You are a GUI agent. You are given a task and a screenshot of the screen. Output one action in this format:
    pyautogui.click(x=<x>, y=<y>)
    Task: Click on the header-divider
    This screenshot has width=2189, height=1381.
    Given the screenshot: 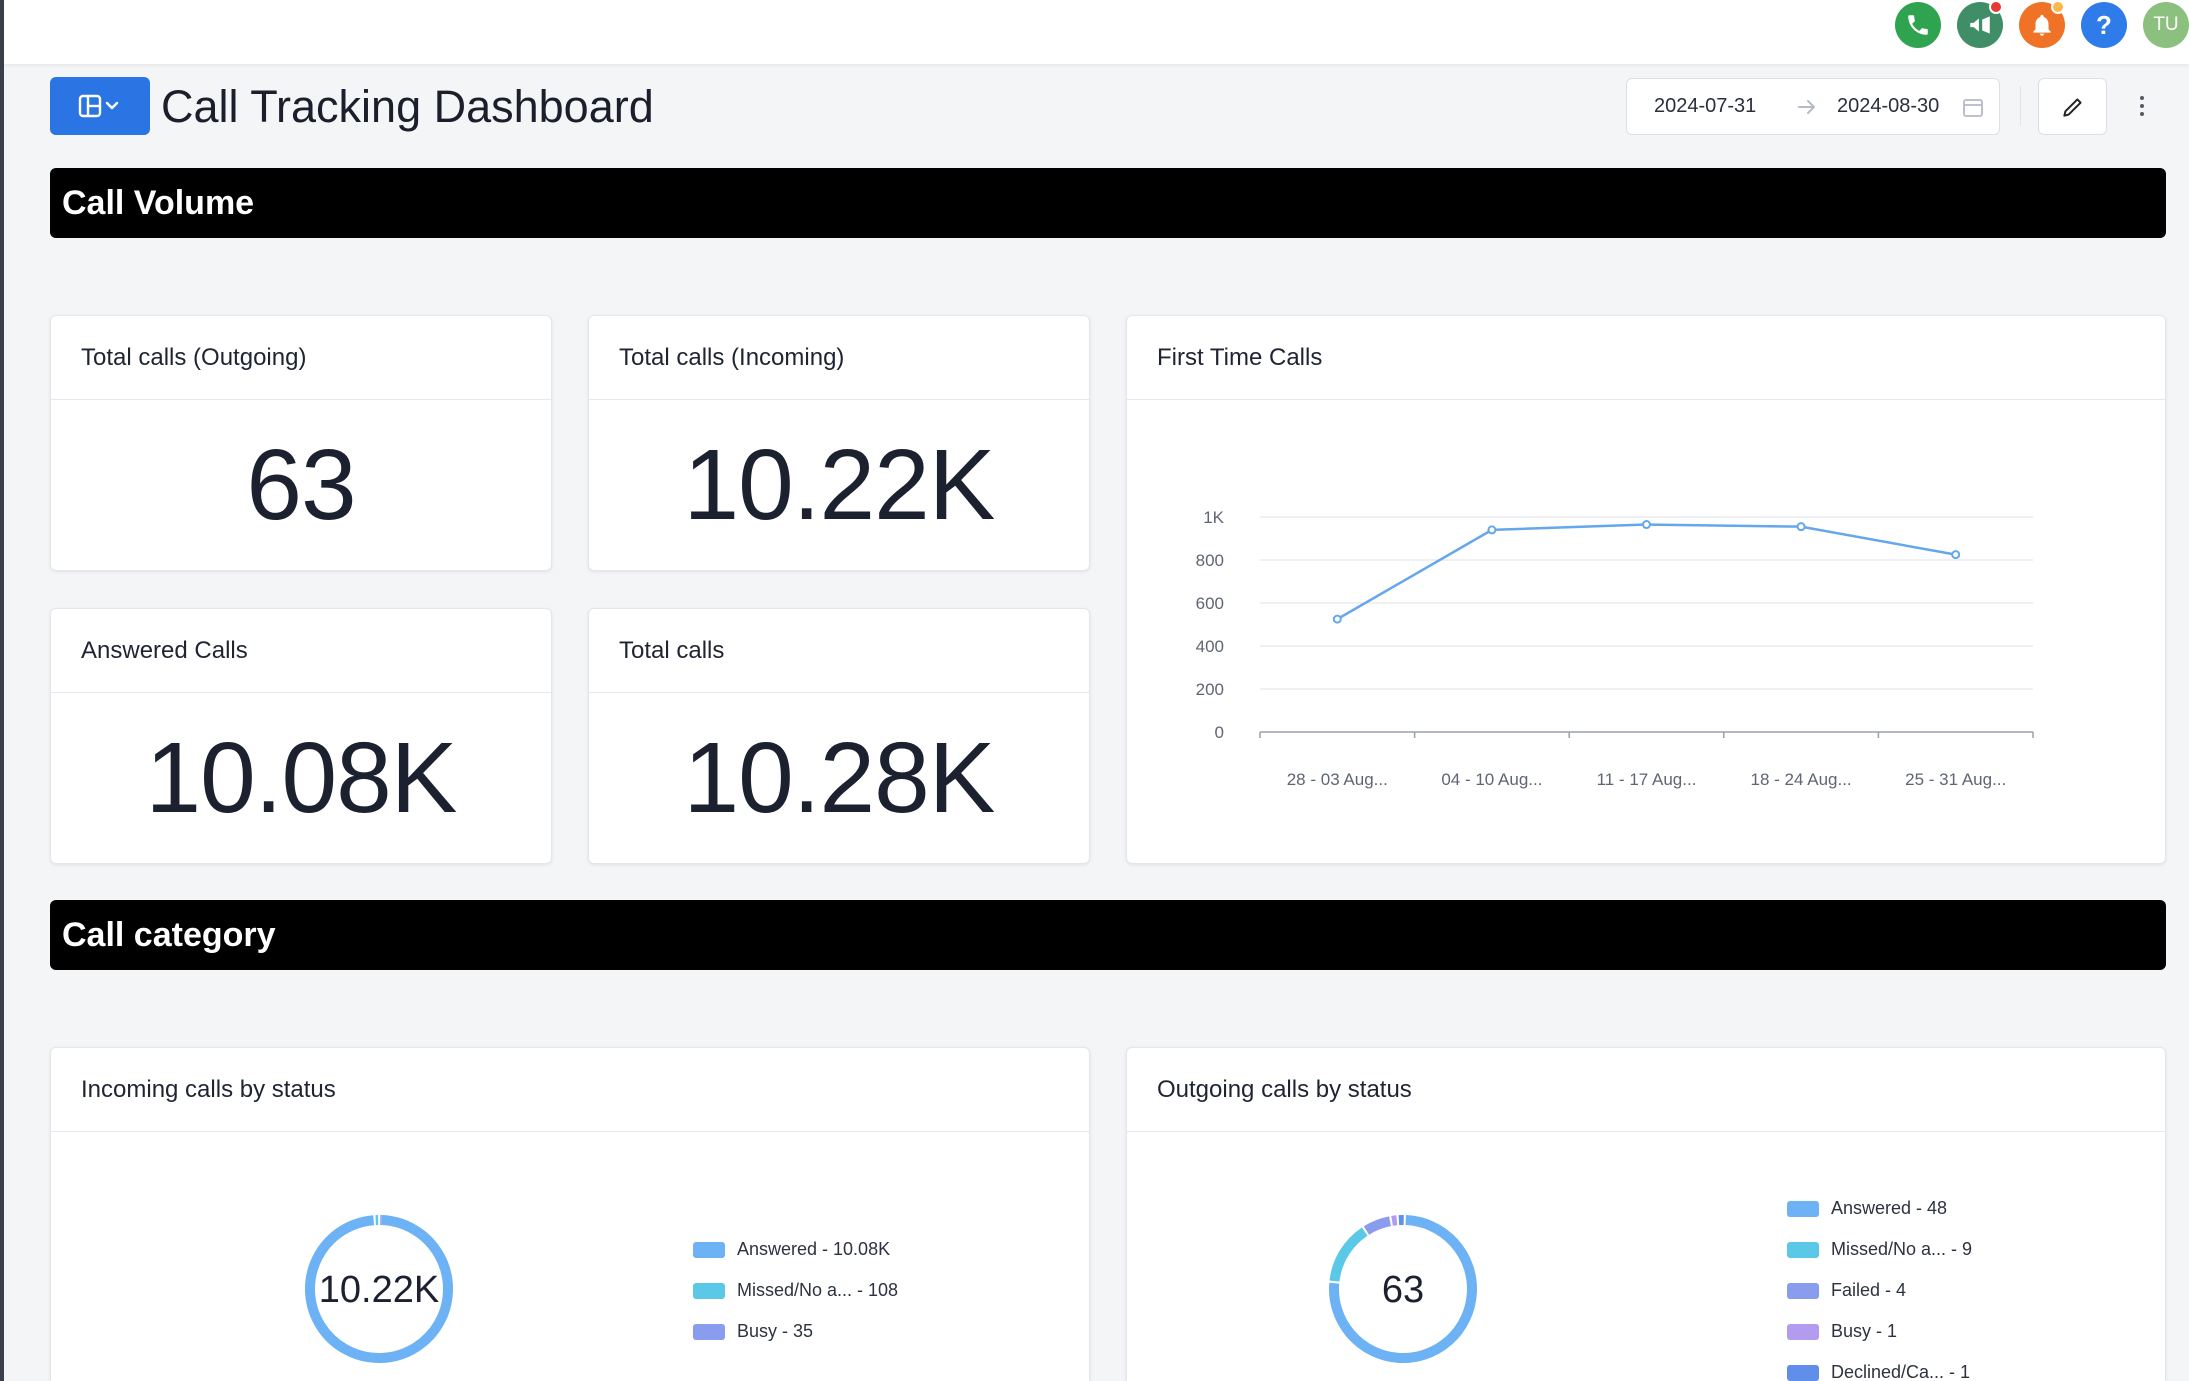 What is the action you would take?
    pyautogui.click(x=2020, y=106)
    